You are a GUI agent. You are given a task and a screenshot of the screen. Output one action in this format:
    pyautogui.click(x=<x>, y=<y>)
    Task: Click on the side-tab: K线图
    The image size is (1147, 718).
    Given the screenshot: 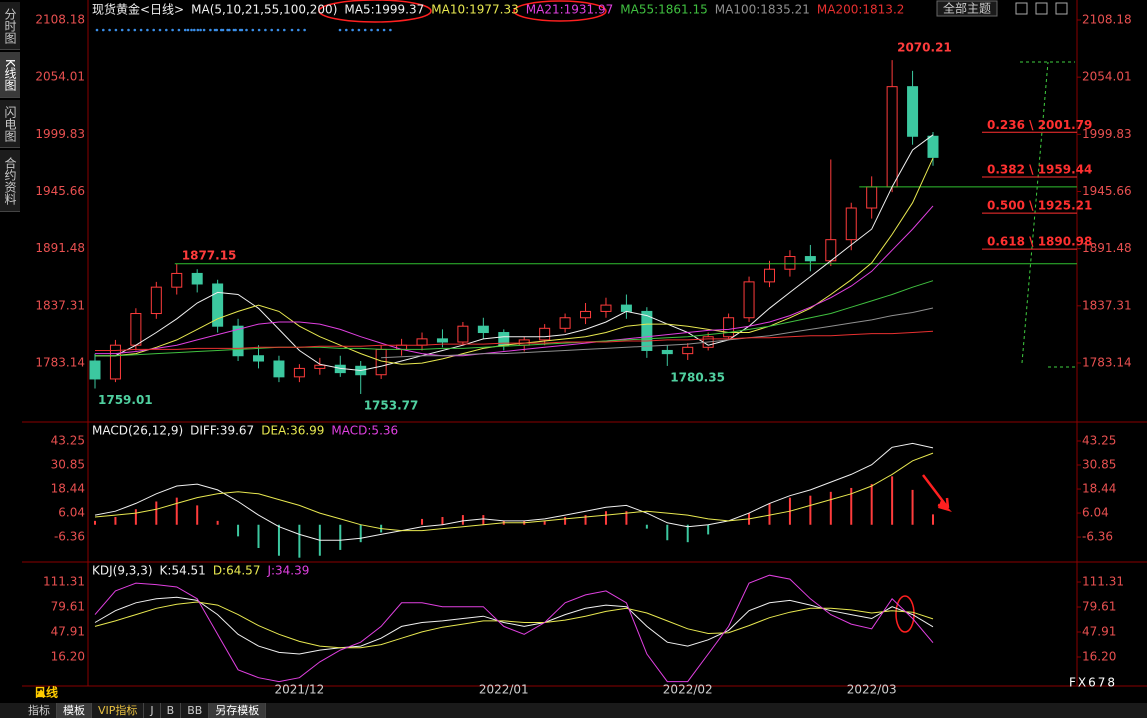 What is the action you would take?
    pyautogui.click(x=10, y=75)
    